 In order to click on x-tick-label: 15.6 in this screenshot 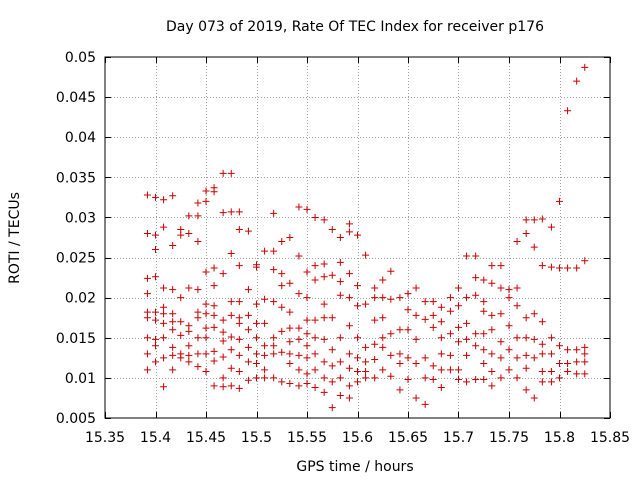, I will do `click(357, 438)`.